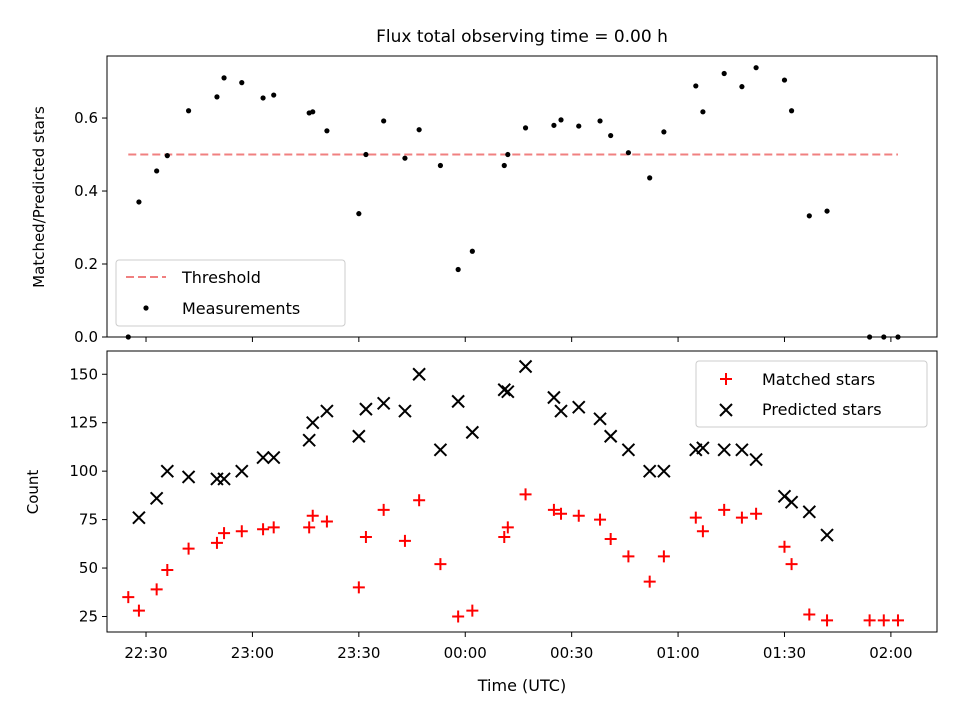 This screenshot has height=720, width=960. What do you see at coordinates (518, 339) in the screenshot?
I see `top-x-tick-marks` at bounding box center [518, 339].